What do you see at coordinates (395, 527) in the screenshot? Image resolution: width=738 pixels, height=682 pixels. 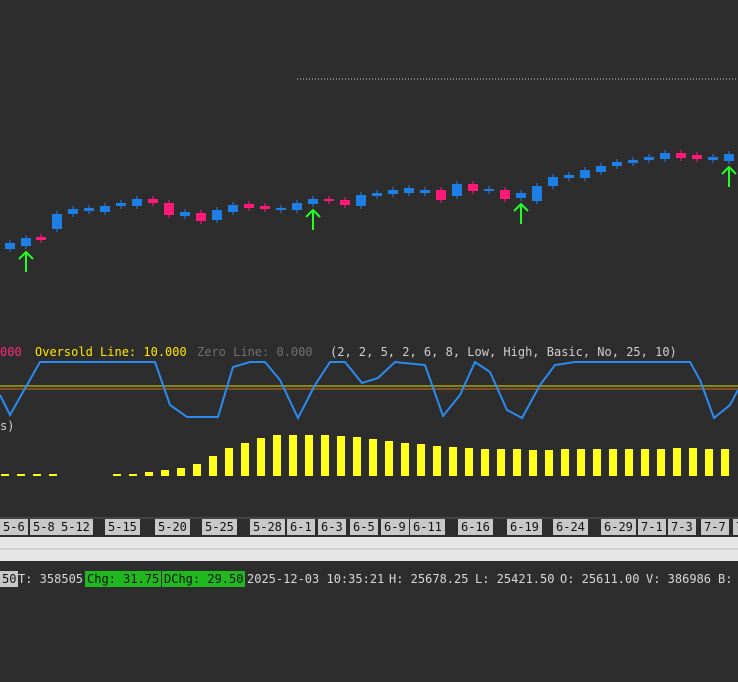 I see `date-label: 6-9` at bounding box center [395, 527].